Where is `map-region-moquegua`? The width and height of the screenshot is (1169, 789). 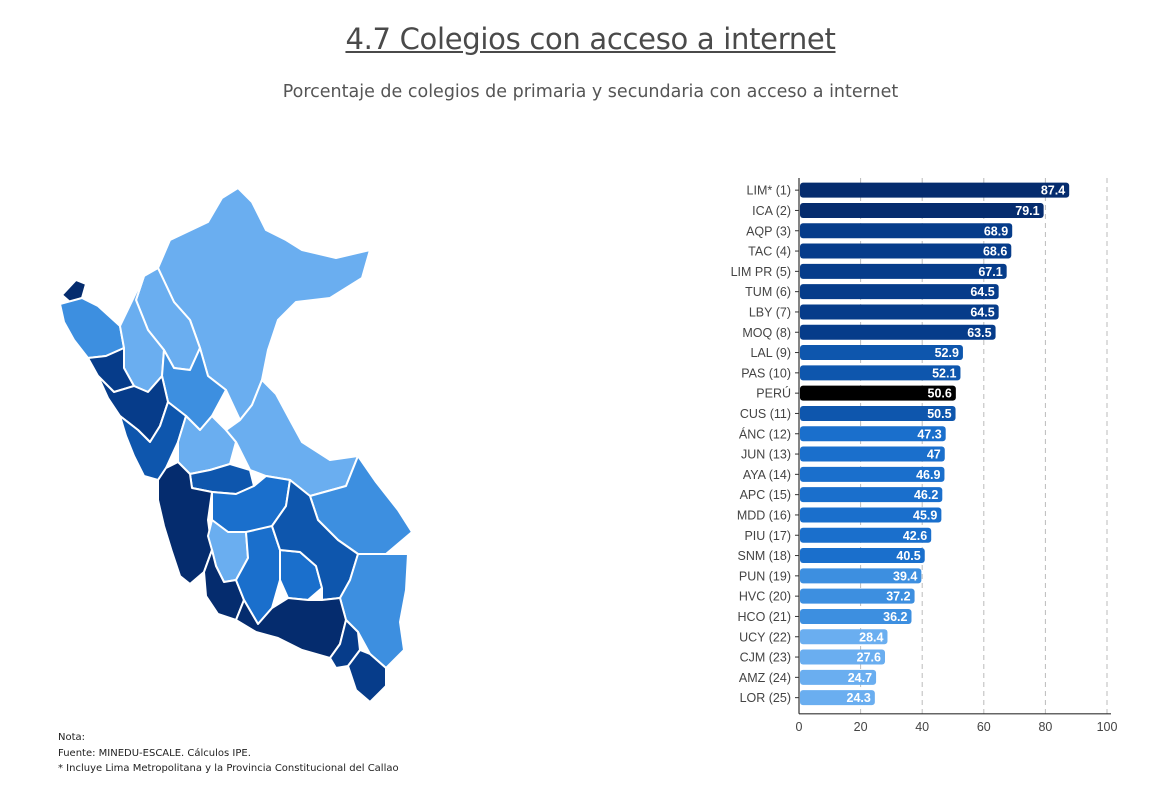
map-region-moquegua is located at coordinates (345, 644).